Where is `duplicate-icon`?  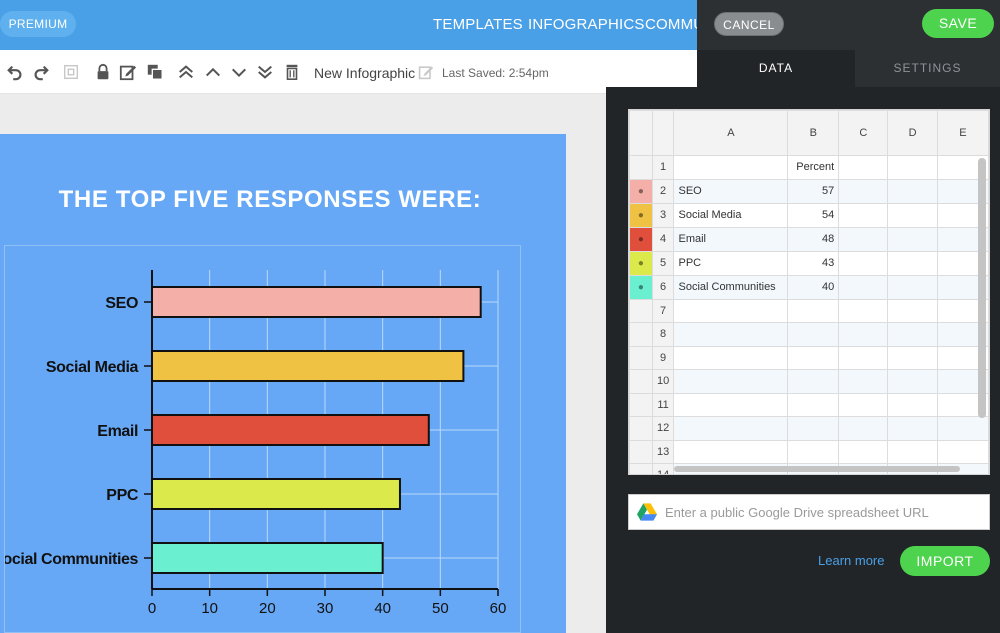 duplicate-icon is located at coordinates (155, 72).